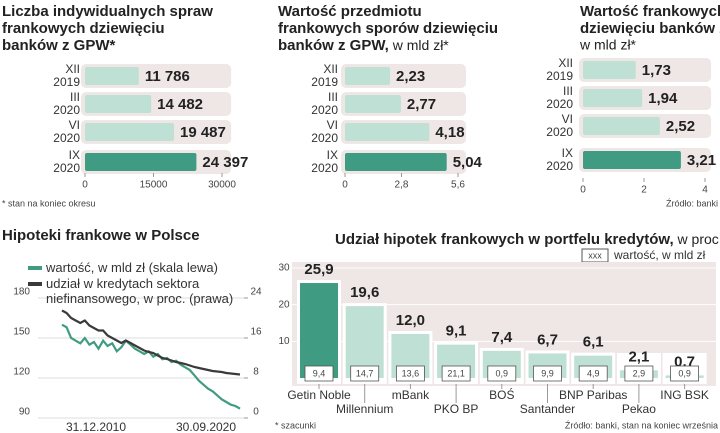  Describe the element at coordinates (410, 76) in the screenshot. I see `value-label: 2,23` at that location.